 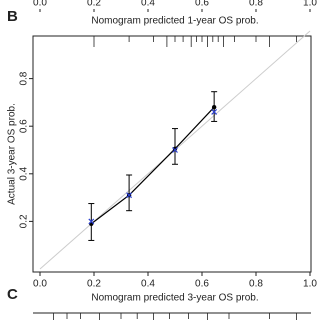 I want to click on y-tick-label: 0.4, so click(x=24, y=173).